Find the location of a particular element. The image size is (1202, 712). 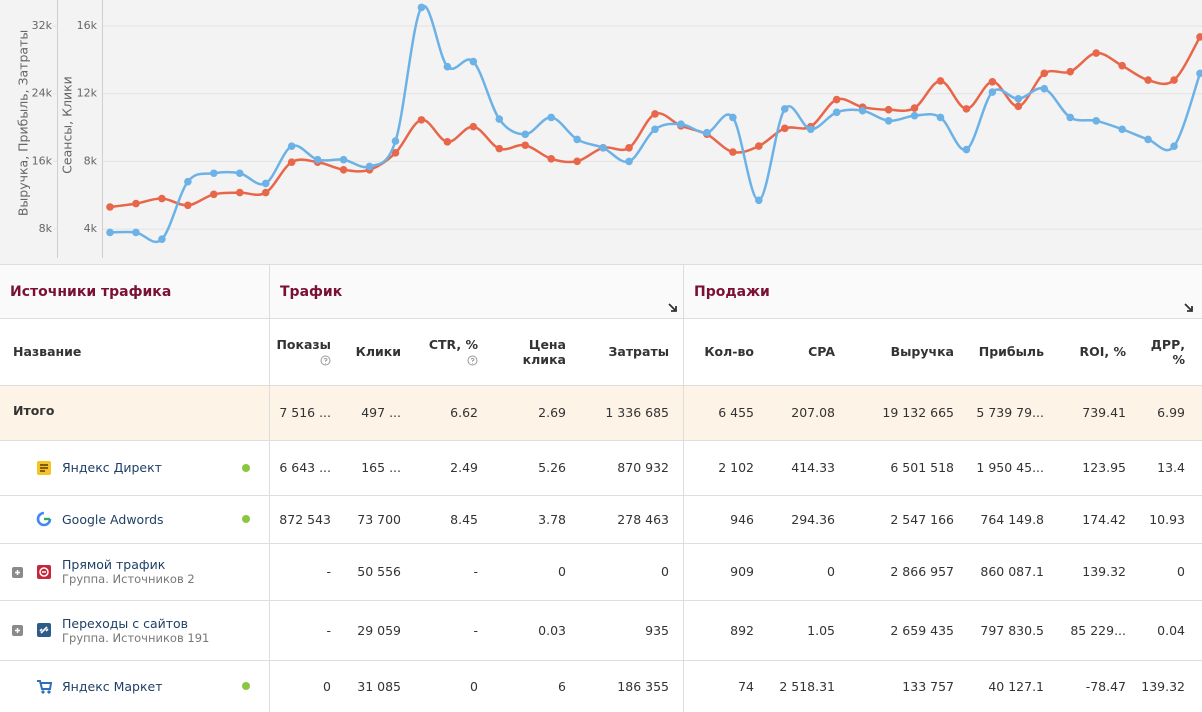

column-header: Прибыль is located at coordinates (1011, 351).